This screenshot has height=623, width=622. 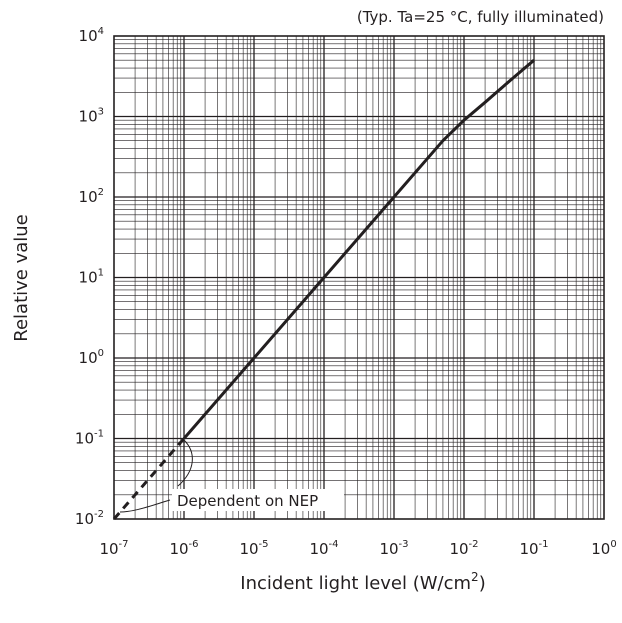 What do you see at coordinates (99, 434) in the screenshot?
I see `y-tick-exponent: -1` at bounding box center [99, 434].